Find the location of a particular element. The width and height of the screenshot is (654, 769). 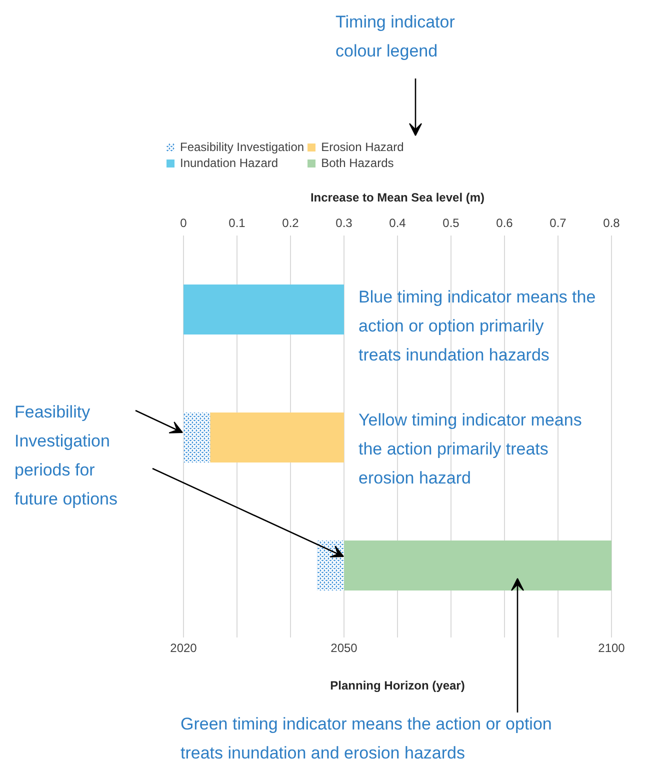

text: Green timing indicator means the action or option treats inundation and erosion hazards is located at coordinates (366, 738).